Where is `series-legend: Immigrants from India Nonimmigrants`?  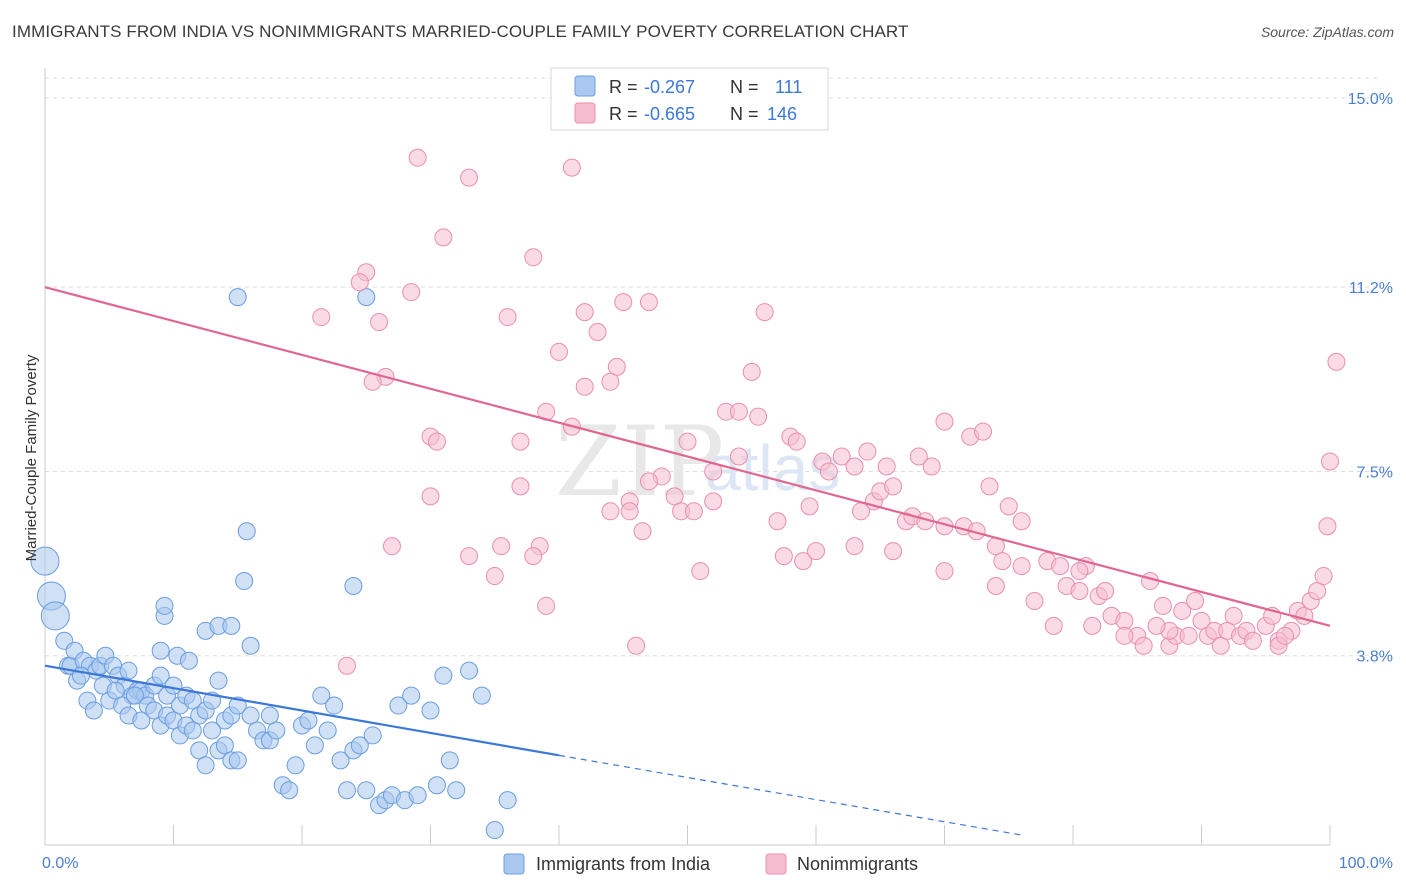
series-legend: Immigrants from India Nonimmigrants is located at coordinates (710, 864).